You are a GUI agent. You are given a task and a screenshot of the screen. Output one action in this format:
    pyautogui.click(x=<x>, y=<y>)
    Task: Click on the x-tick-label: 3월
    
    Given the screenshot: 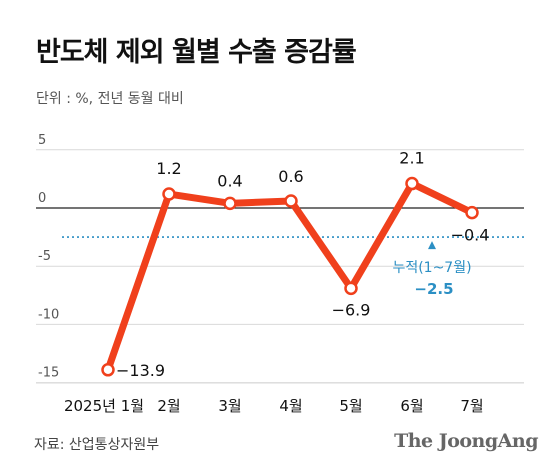 What is the action you would take?
    pyautogui.click(x=229, y=406)
    